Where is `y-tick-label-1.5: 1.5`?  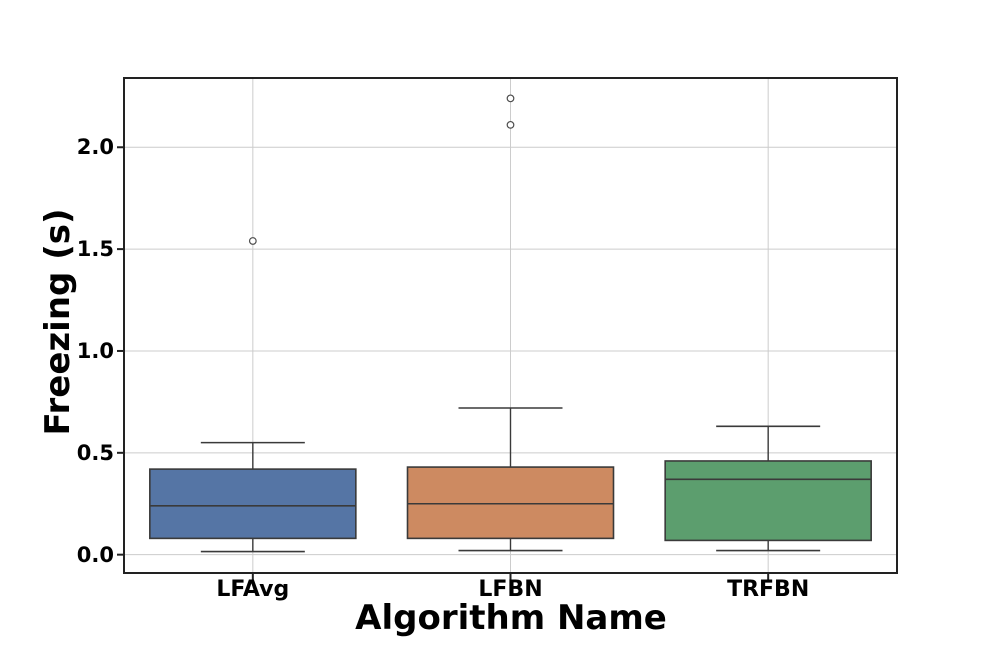 y-tick-label-1.5: 1.5 is located at coordinates (95, 249).